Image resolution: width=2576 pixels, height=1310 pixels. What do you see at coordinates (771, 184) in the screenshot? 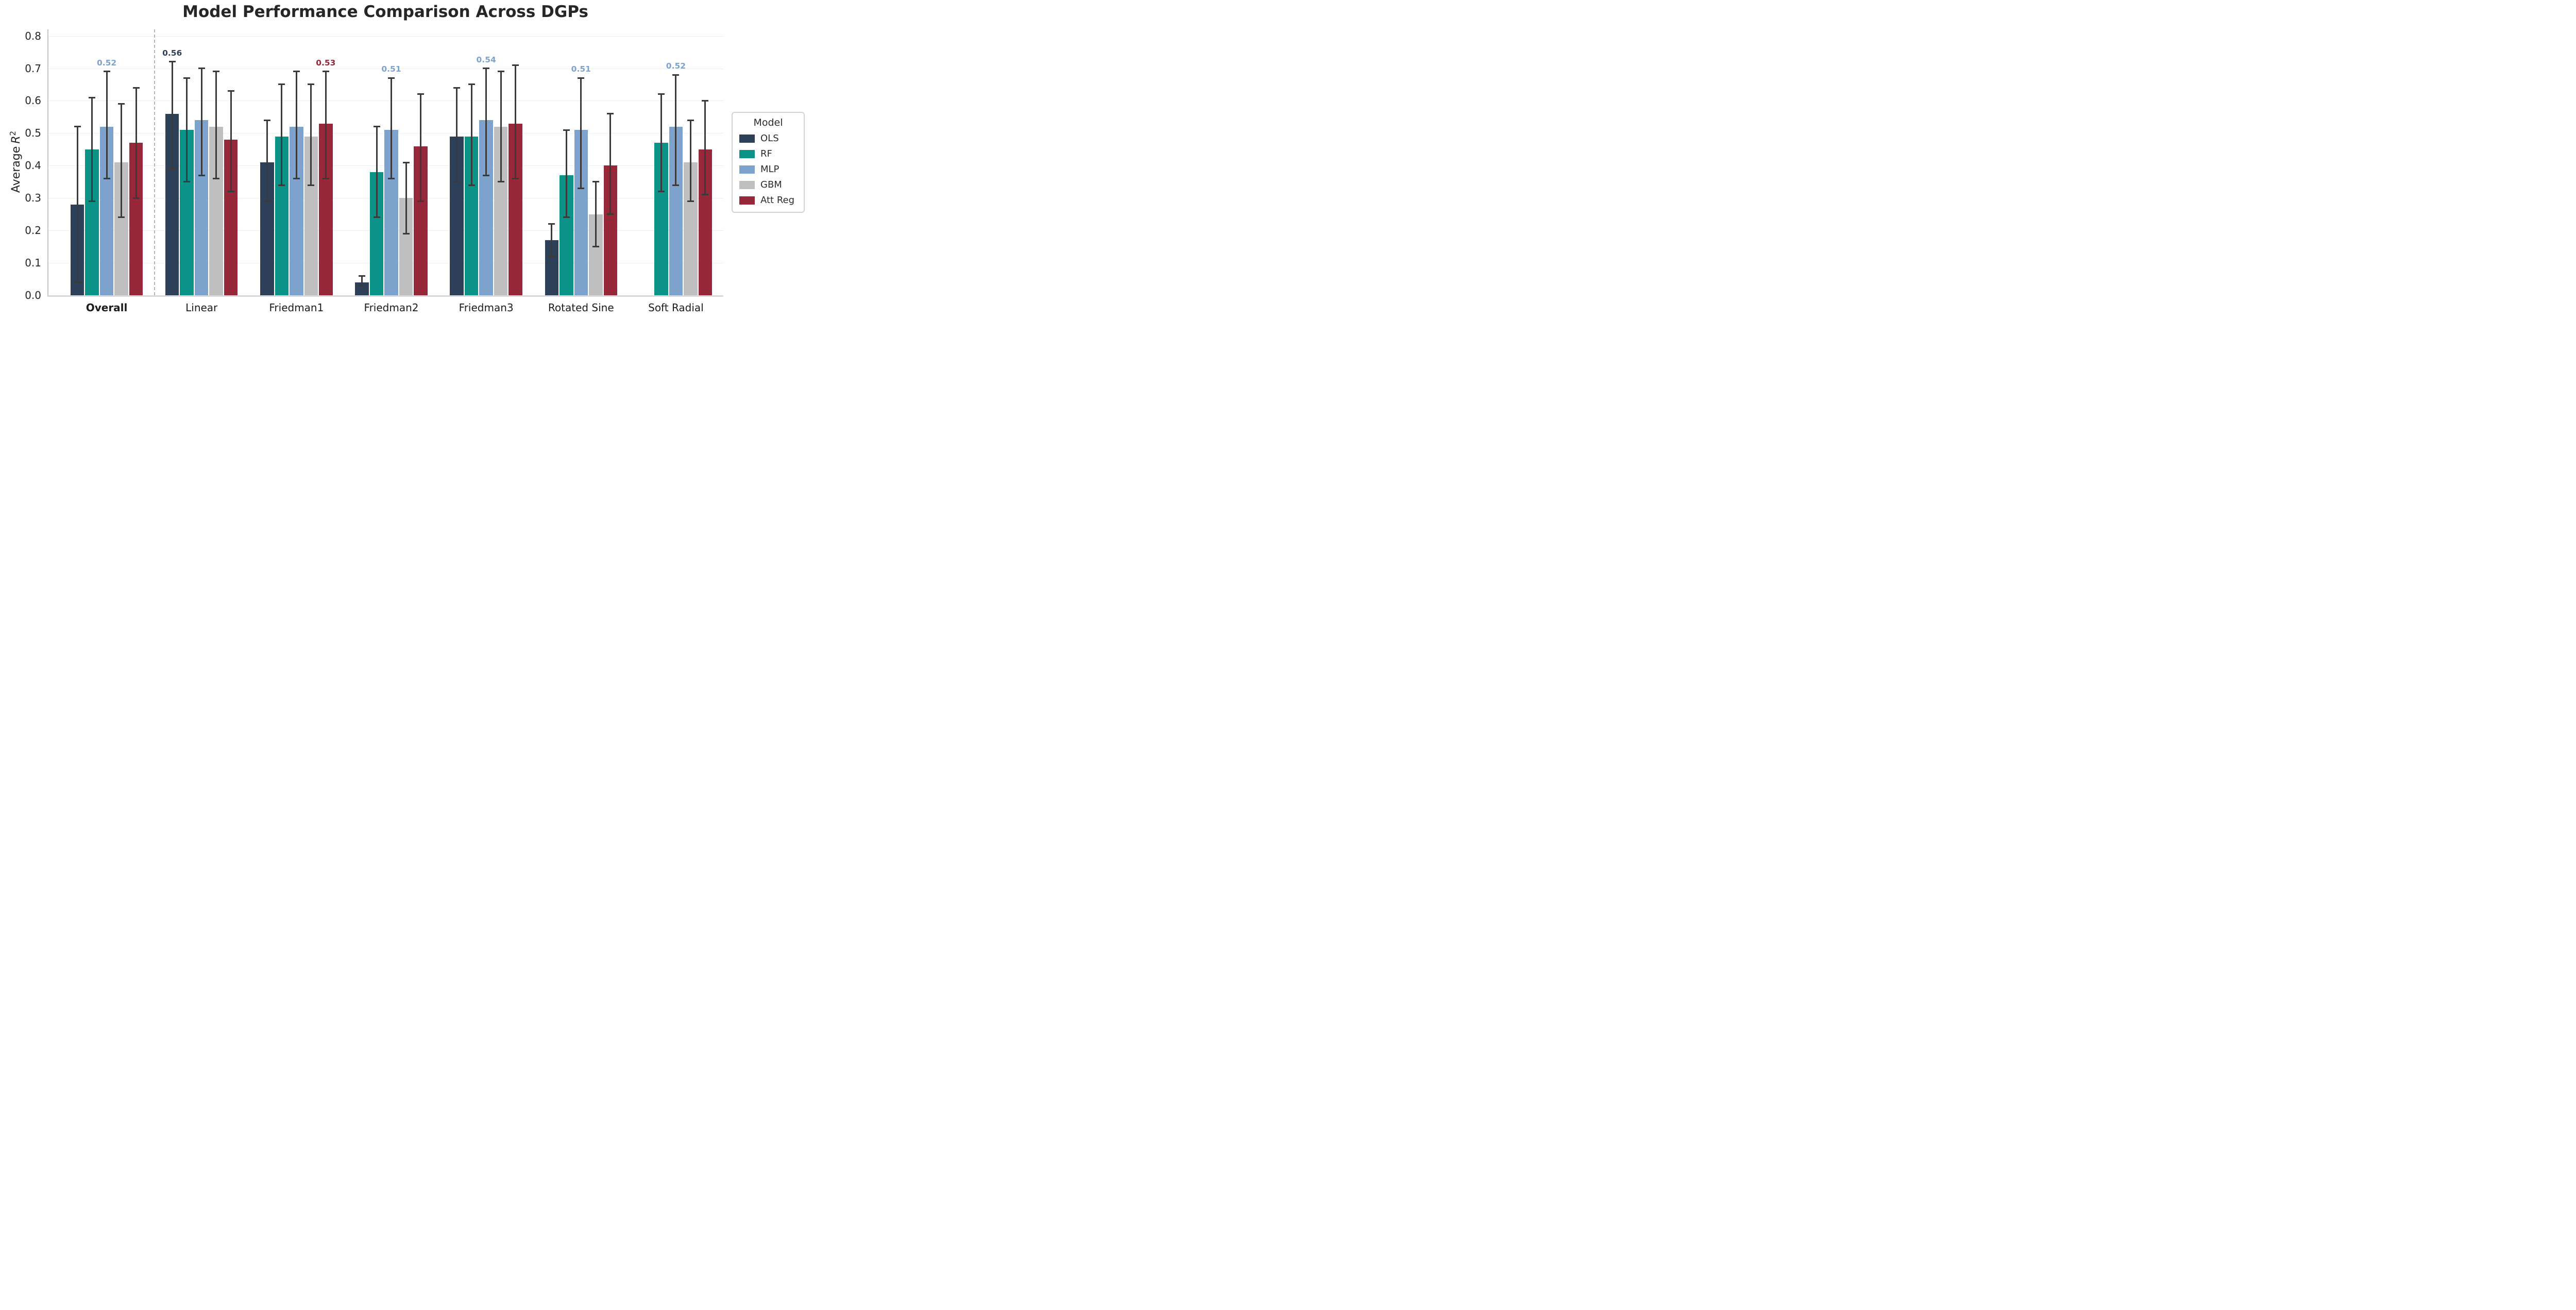
I see `legend-label: GBM` at bounding box center [771, 184].